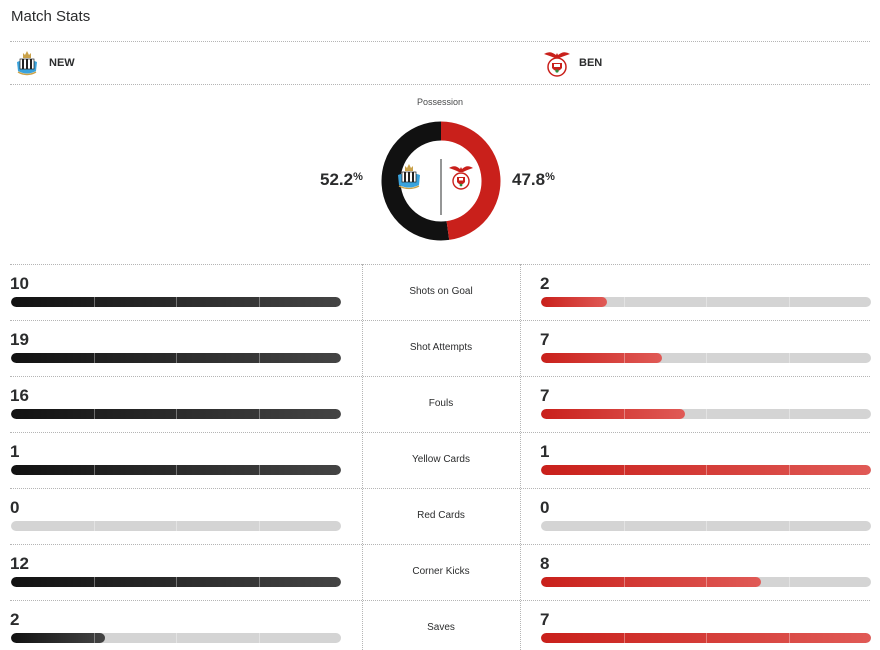 The width and height of the screenshot is (880, 650). Describe the element at coordinates (441, 627) in the screenshot. I see `stat-label: Saves` at that location.